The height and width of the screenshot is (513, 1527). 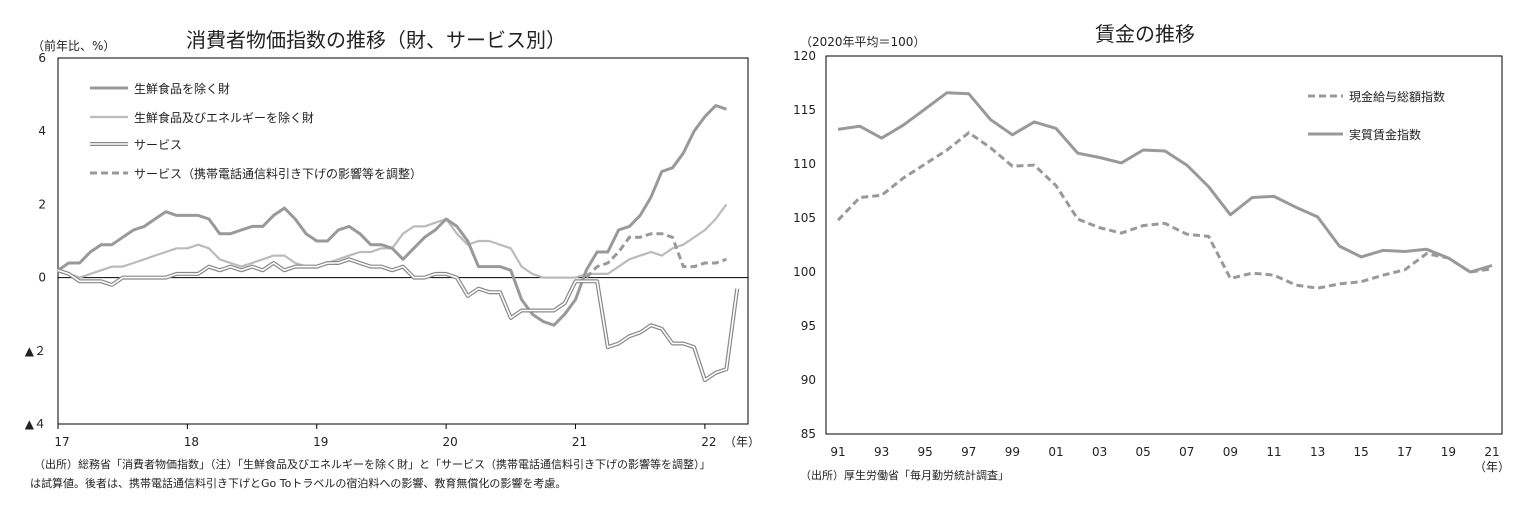 I want to click on wage-y-tick-label: 105, so click(x=804, y=218).